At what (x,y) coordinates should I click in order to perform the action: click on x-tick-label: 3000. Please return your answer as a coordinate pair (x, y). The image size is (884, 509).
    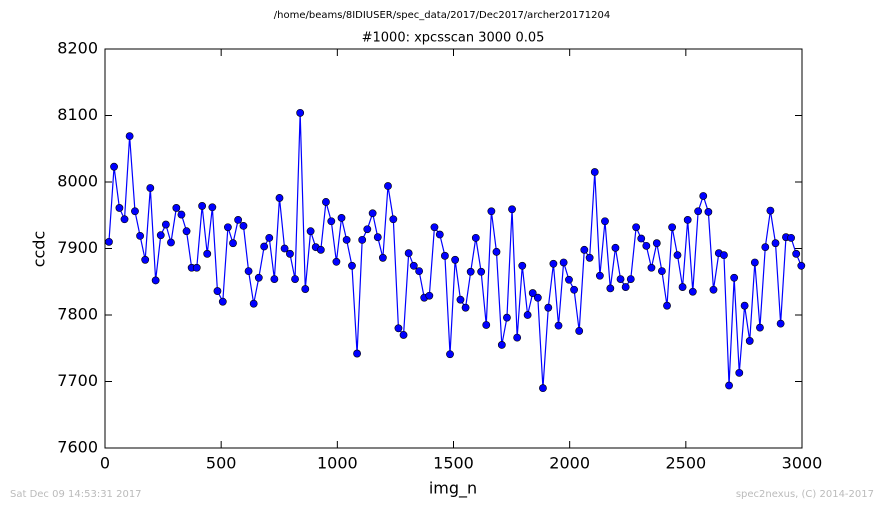
    Looking at the image, I should click on (802, 463).